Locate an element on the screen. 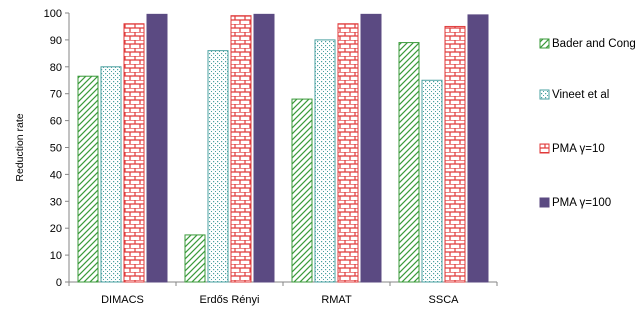  y-tick-label: 40 is located at coordinates (56, 175).